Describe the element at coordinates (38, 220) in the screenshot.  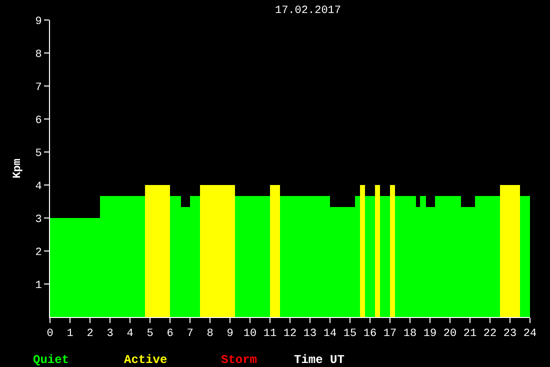
I see `y-tick-label: 3` at that location.